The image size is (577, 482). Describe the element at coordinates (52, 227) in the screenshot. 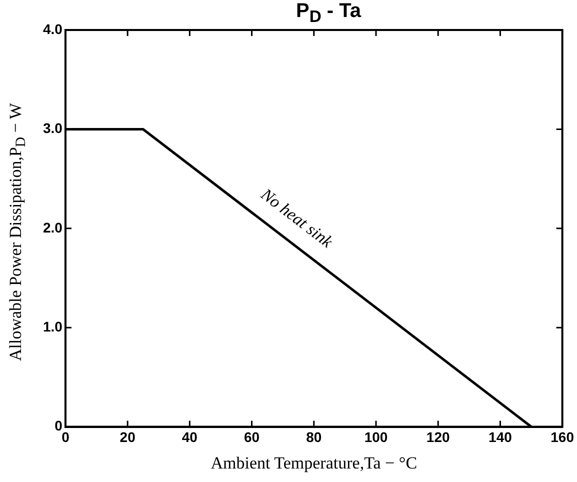

I see `y-tick-label: 2.0` at that location.